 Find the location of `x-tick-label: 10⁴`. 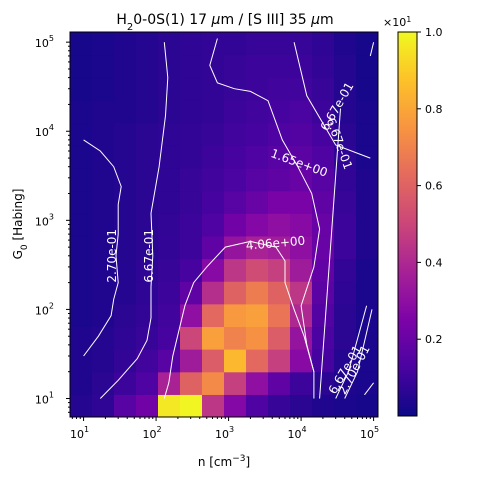

x-tick-label: 10⁴ is located at coordinates (297, 433).